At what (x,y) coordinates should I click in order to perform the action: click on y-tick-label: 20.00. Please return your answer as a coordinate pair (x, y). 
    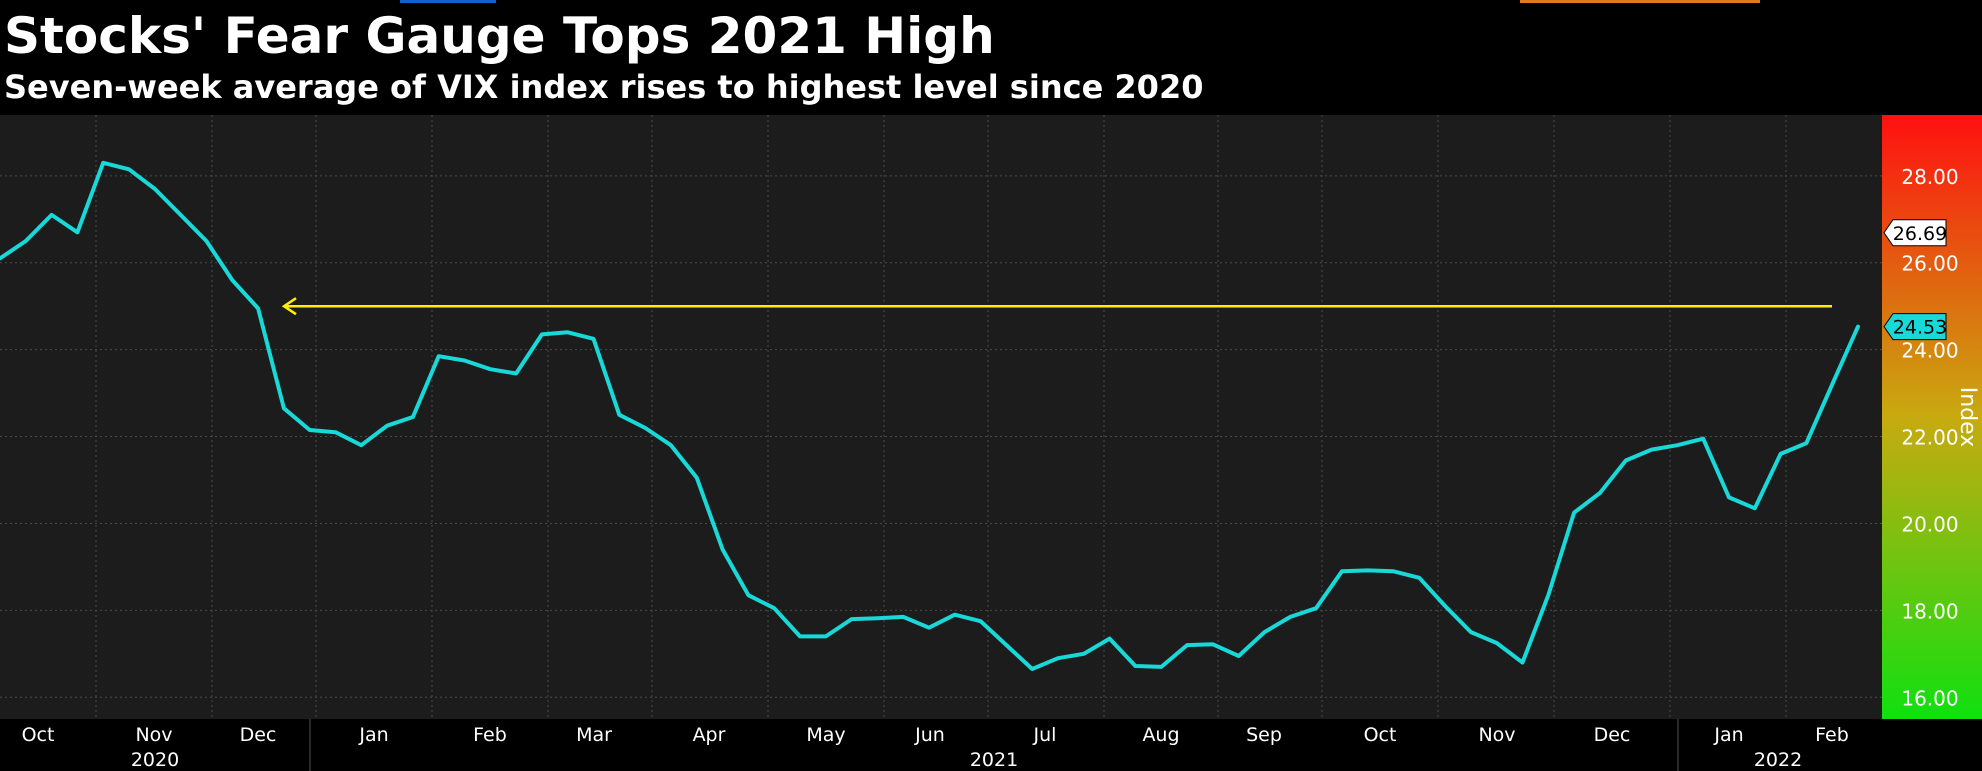
    Looking at the image, I should click on (1929, 524).